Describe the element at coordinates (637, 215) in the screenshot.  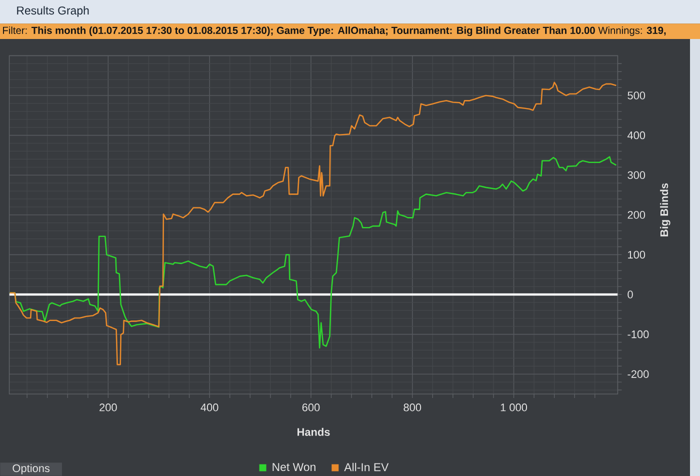
I see `y-tick-label: 200` at that location.